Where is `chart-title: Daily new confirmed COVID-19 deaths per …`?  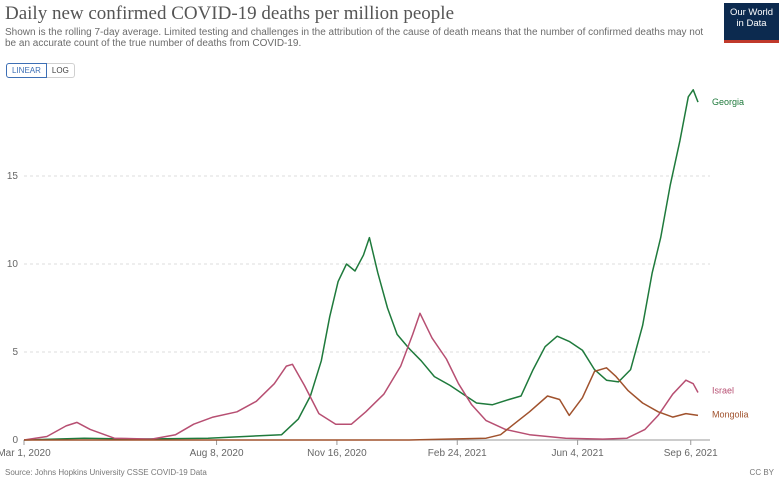
chart-title: Daily new confirmed COVID-19 deaths per … is located at coordinates (230, 13).